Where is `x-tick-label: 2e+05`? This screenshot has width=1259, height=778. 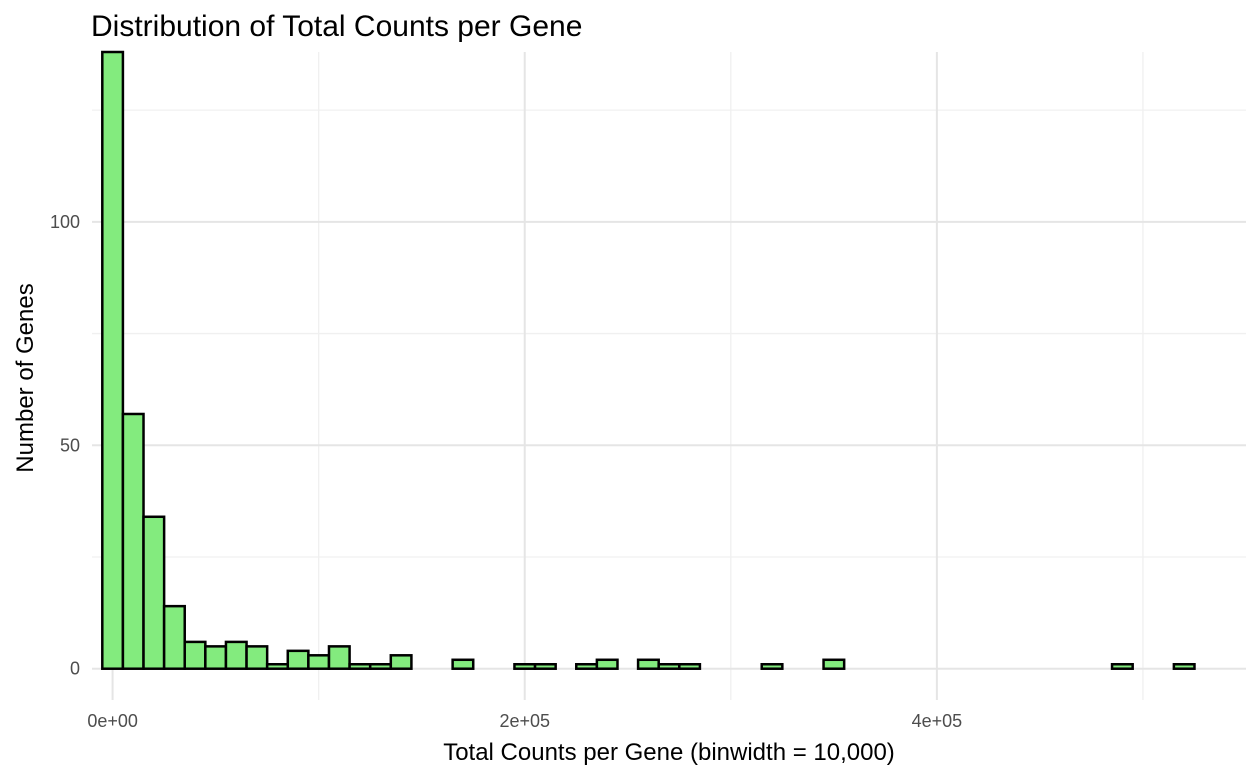
x-tick-label: 2e+05 is located at coordinates (524, 721).